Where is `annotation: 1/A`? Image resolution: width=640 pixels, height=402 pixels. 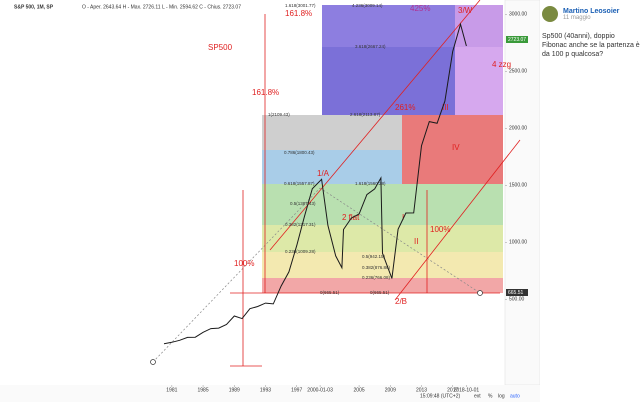
annotation: 1/A is located at coordinates (323, 173).